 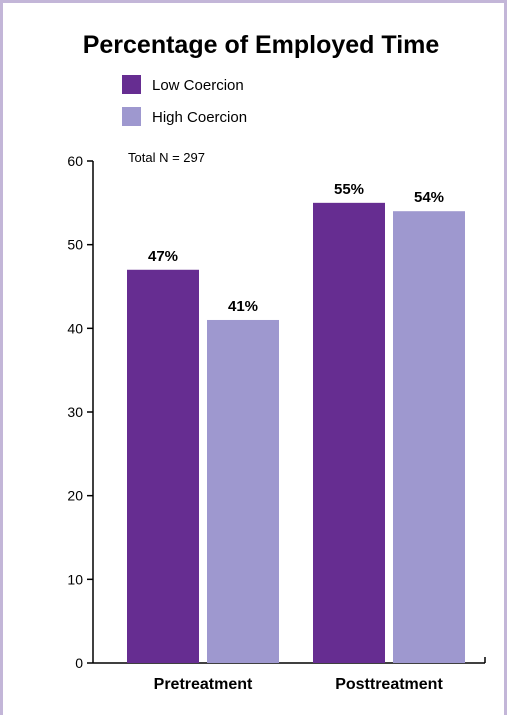 I want to click on legend-label-high-coercion: High Coercion, so click(x=199, y=117).